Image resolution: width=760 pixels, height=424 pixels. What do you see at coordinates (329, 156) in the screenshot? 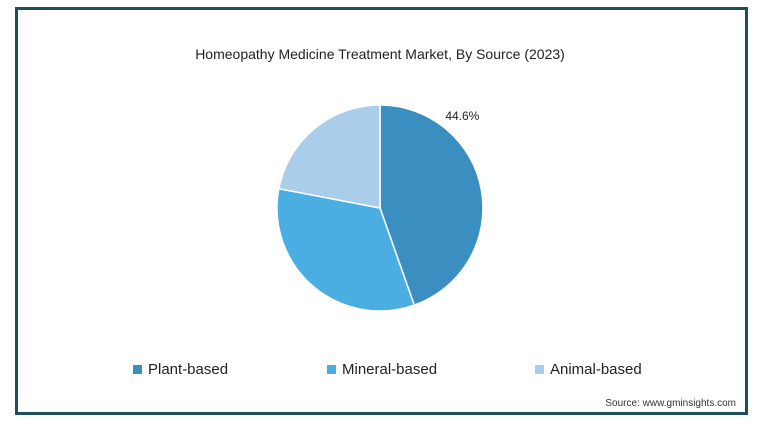
I see `pie-slice-animal-based` at bounding box center [329, 156].